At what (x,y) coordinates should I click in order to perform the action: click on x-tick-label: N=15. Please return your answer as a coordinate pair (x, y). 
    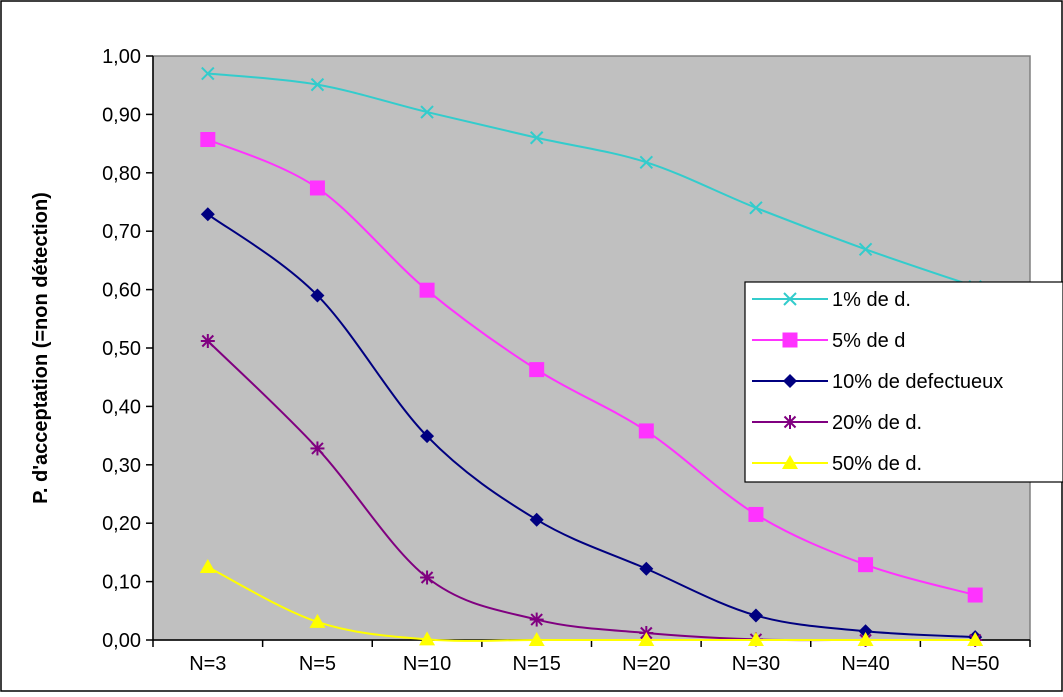
    Looking at the image, I should click on (537, 664).